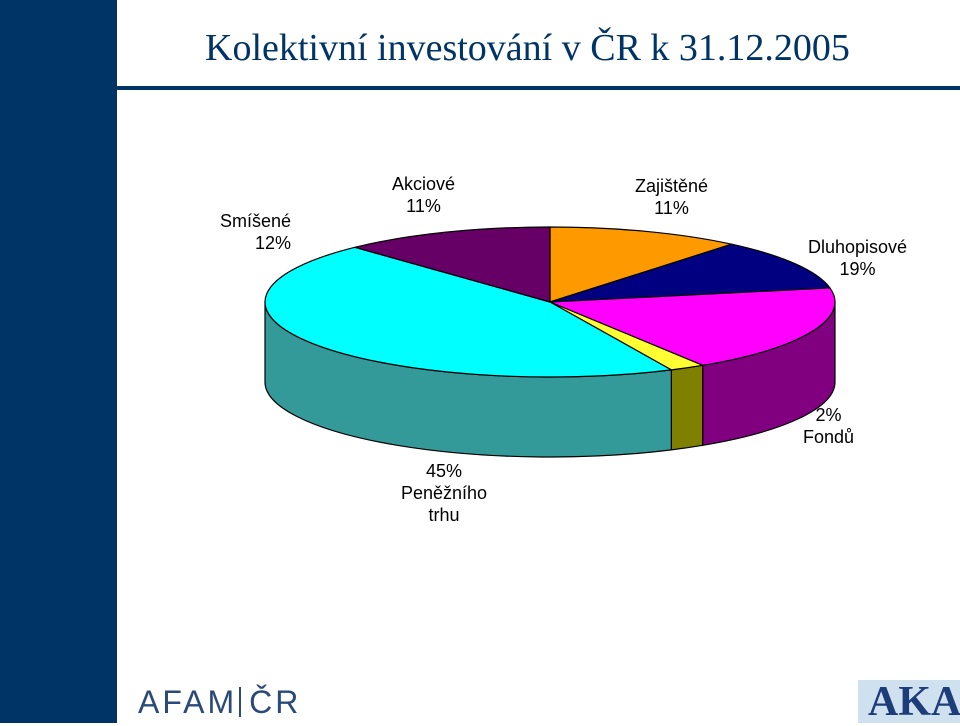 Image resolution: width=960 pixels, height=726 pixels. Describe the element at coordinates (829, 437) in the screenshot. I see `label-fondu-name: Fondů` at that location.